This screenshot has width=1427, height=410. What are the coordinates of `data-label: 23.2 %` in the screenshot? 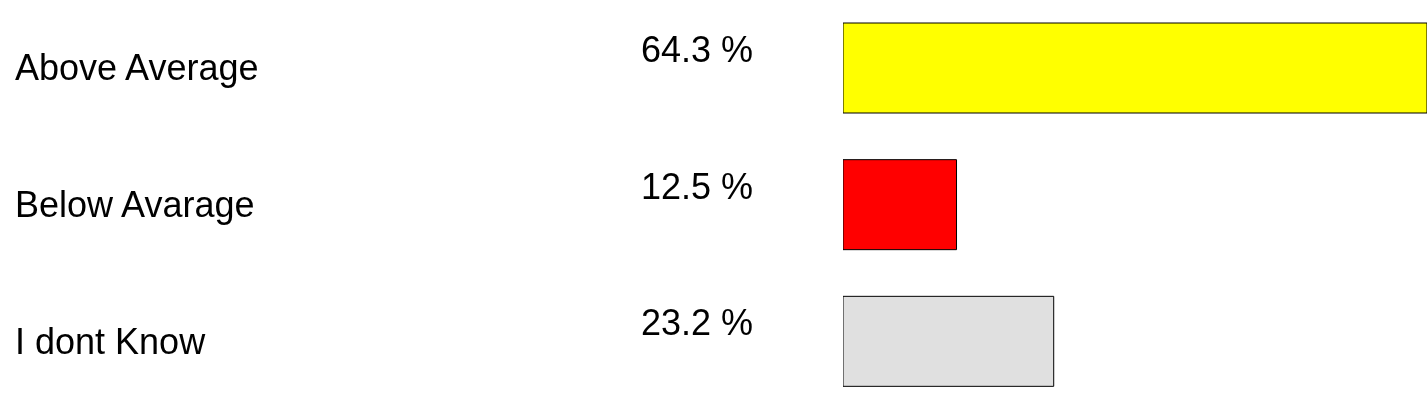 It's located at (696, 323).